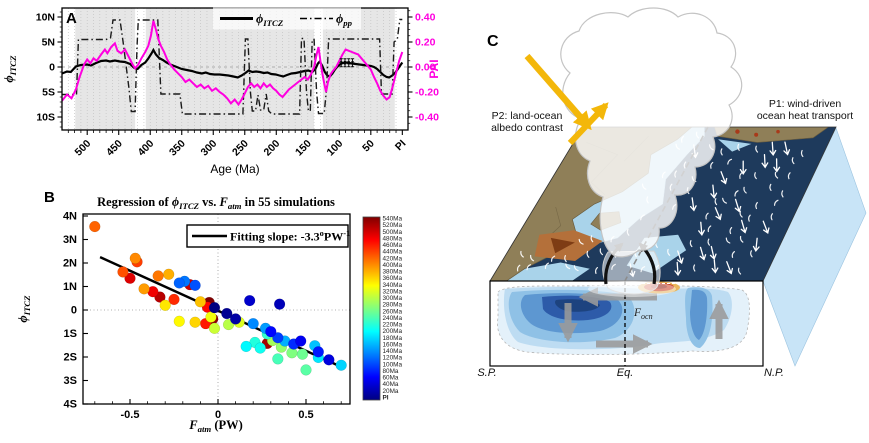 The image size is (869, 443). I want to click on colorbar, so click(371, 308).